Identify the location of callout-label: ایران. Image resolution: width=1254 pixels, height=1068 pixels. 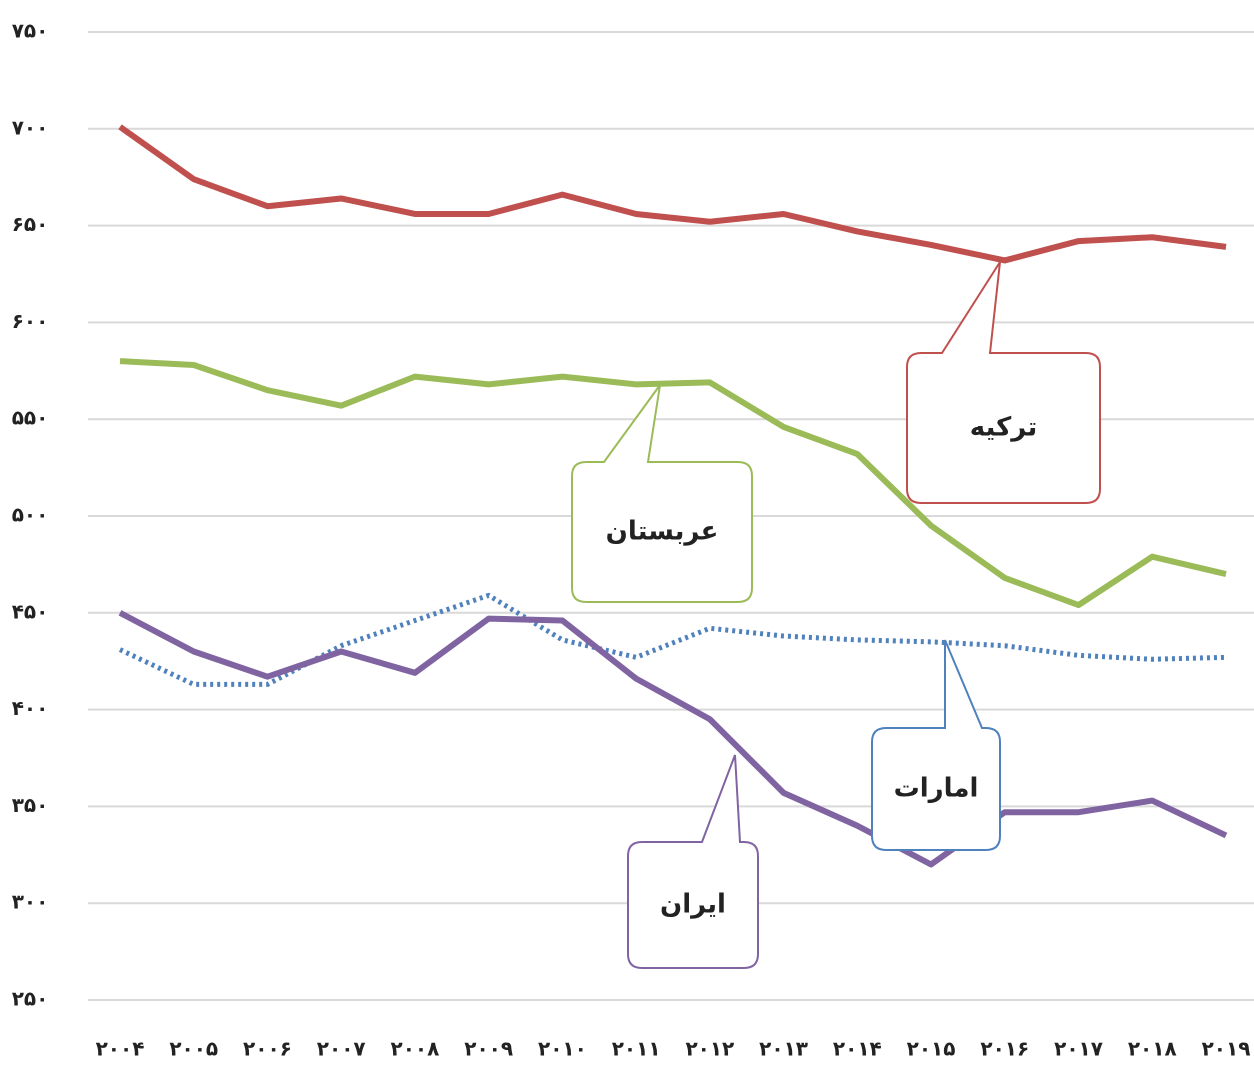
(693, 905).